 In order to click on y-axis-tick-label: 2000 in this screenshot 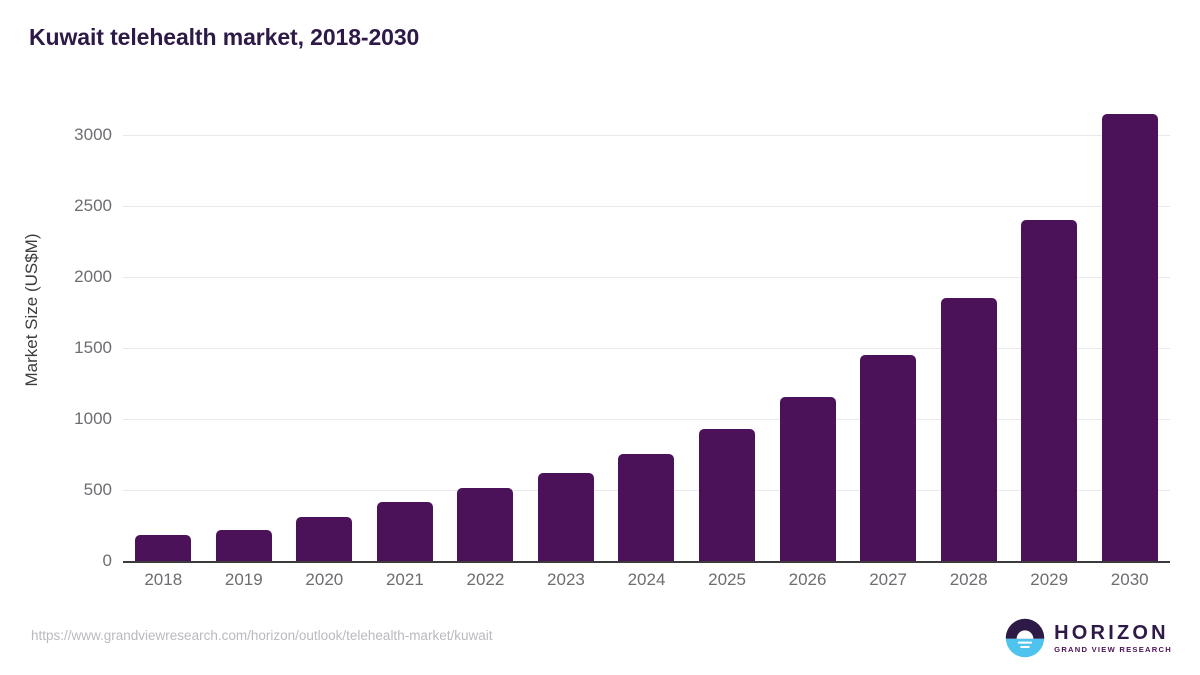, I will do `click(93, 276)`.